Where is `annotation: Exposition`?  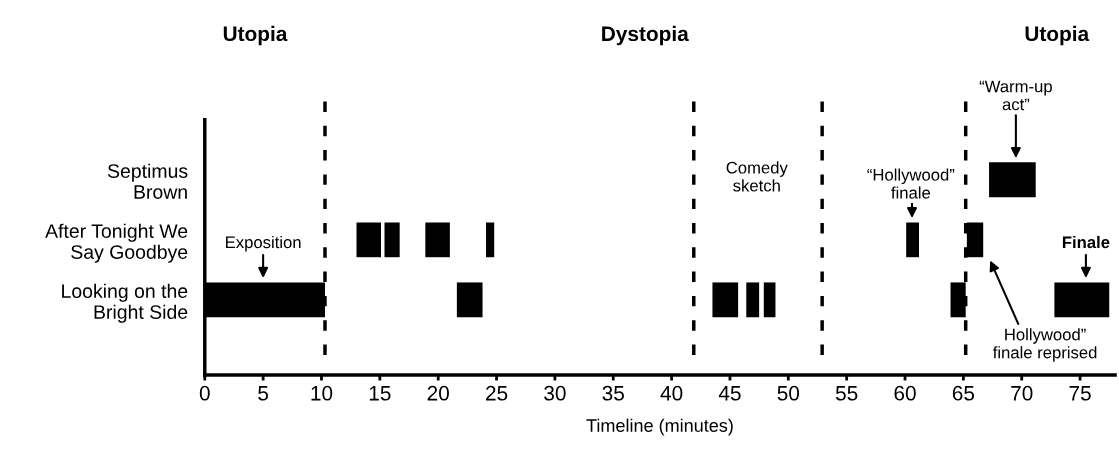 annotation: Exposition is located at coordinates (263, 243).